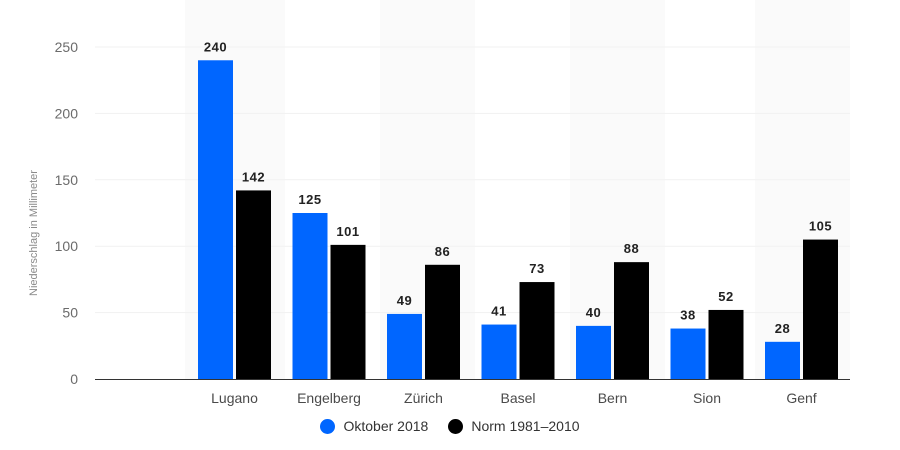 The width and height of the screenshot is (900, 450). What do you see at coordinates (707, 398) in the screenshot?
I see `x-tick-label: Sion` at bounding box center [707, 398].